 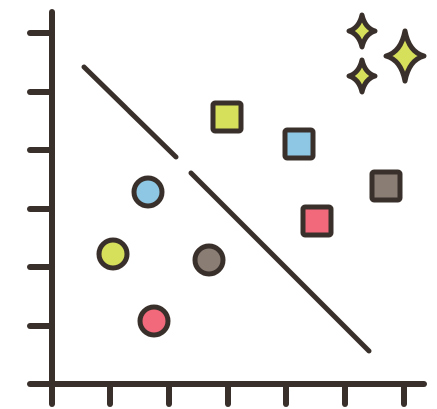 I want to click on square-points, so click(x=306, y=169).